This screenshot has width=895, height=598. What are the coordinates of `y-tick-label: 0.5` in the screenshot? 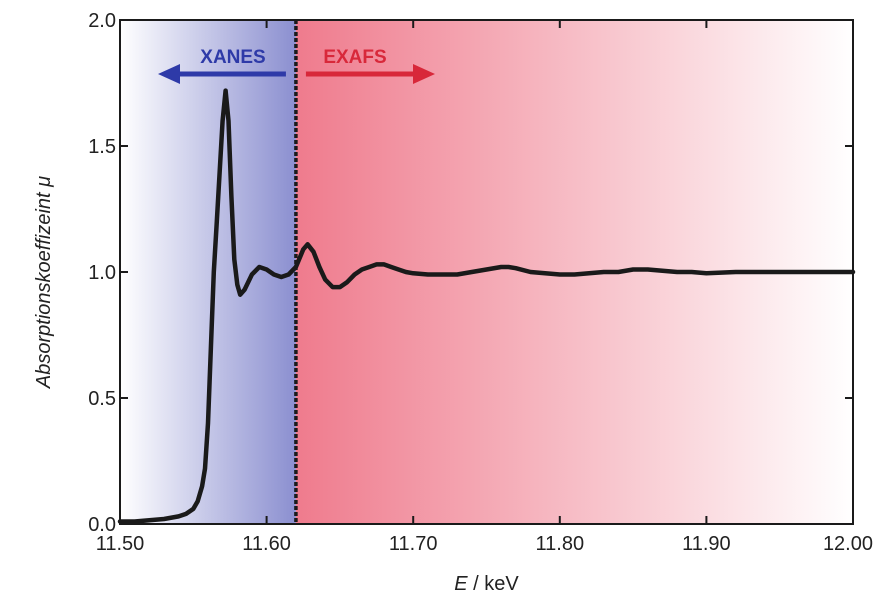 It's located at (102, 399).